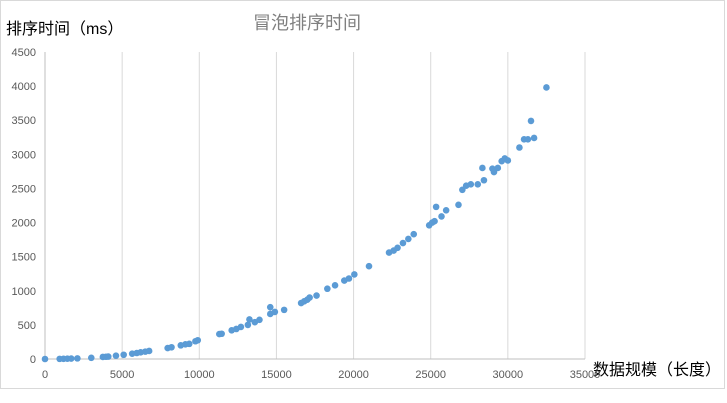 This screenshot has width=727, height=403. I want to click on x-tick-label: 20000, so click(353, 375).